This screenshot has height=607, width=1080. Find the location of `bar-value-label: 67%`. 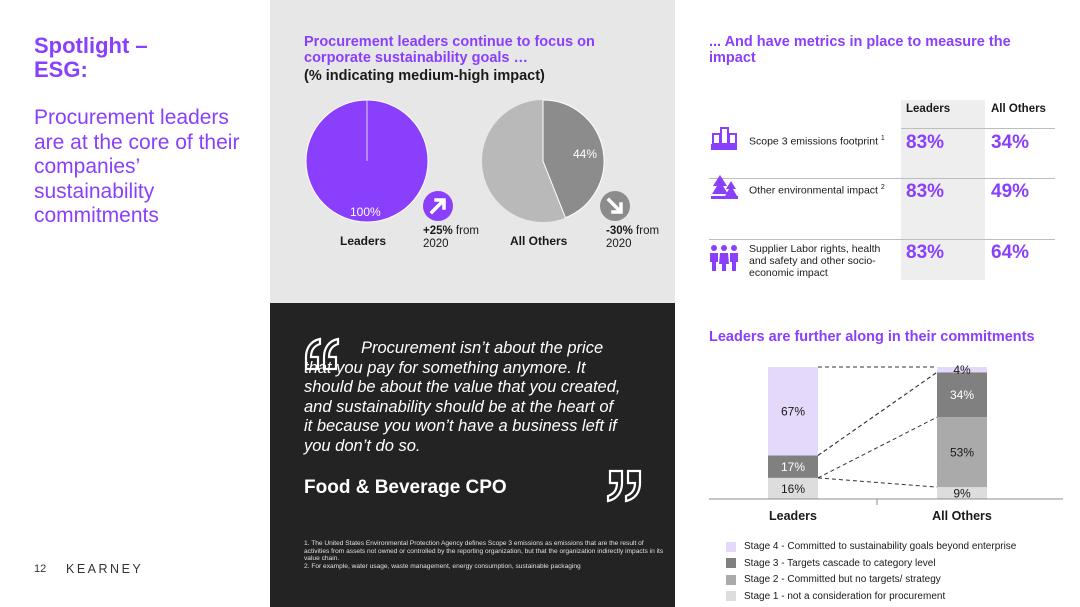

bar-value-label: 67% is located at coordinates (793, 412).